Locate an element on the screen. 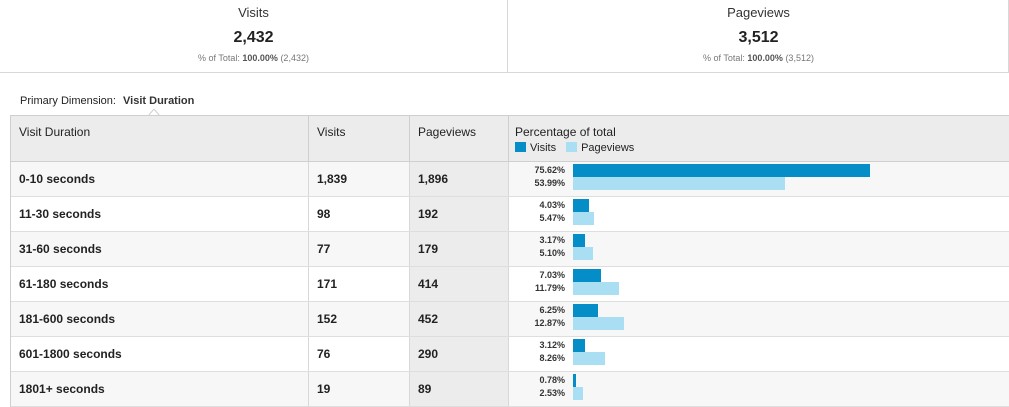  percentage-cell: 3.17% 5.10% is located at coordinates (759, 249).